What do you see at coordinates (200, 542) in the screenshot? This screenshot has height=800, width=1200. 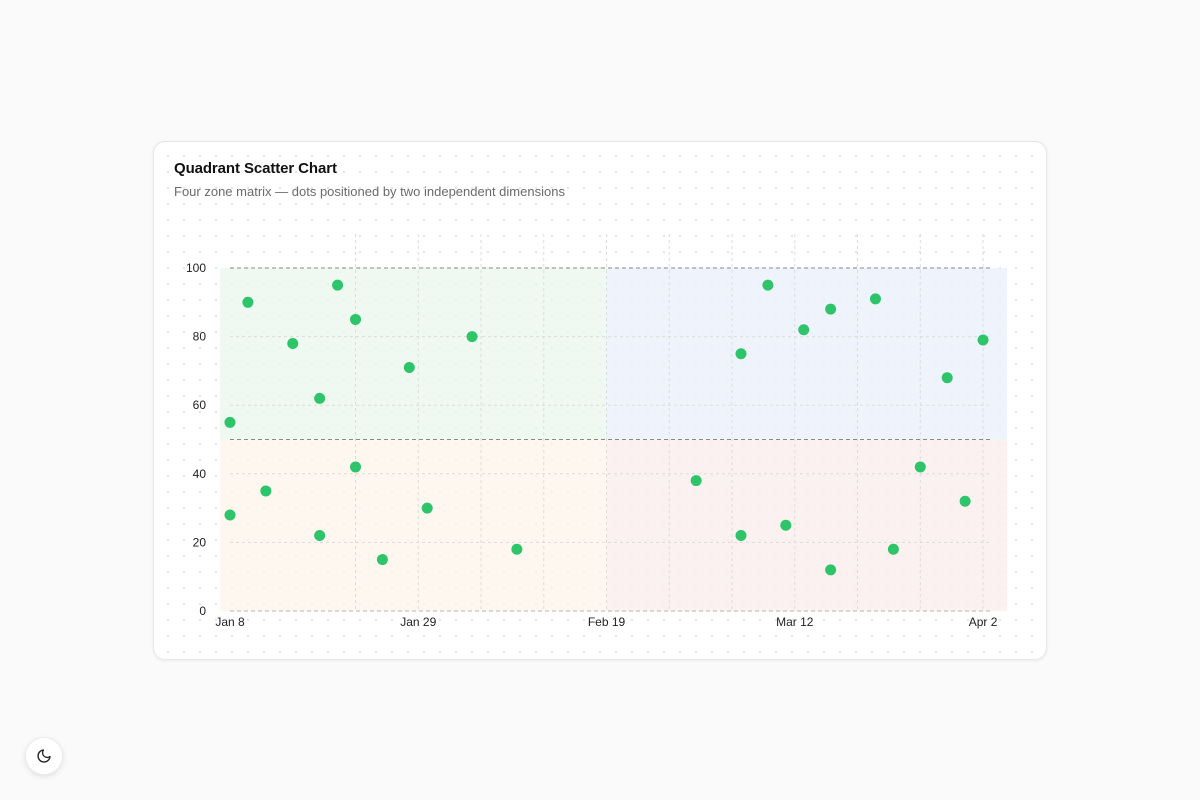 I see `y-tick-label: 20` at bounding box center [200, 542].